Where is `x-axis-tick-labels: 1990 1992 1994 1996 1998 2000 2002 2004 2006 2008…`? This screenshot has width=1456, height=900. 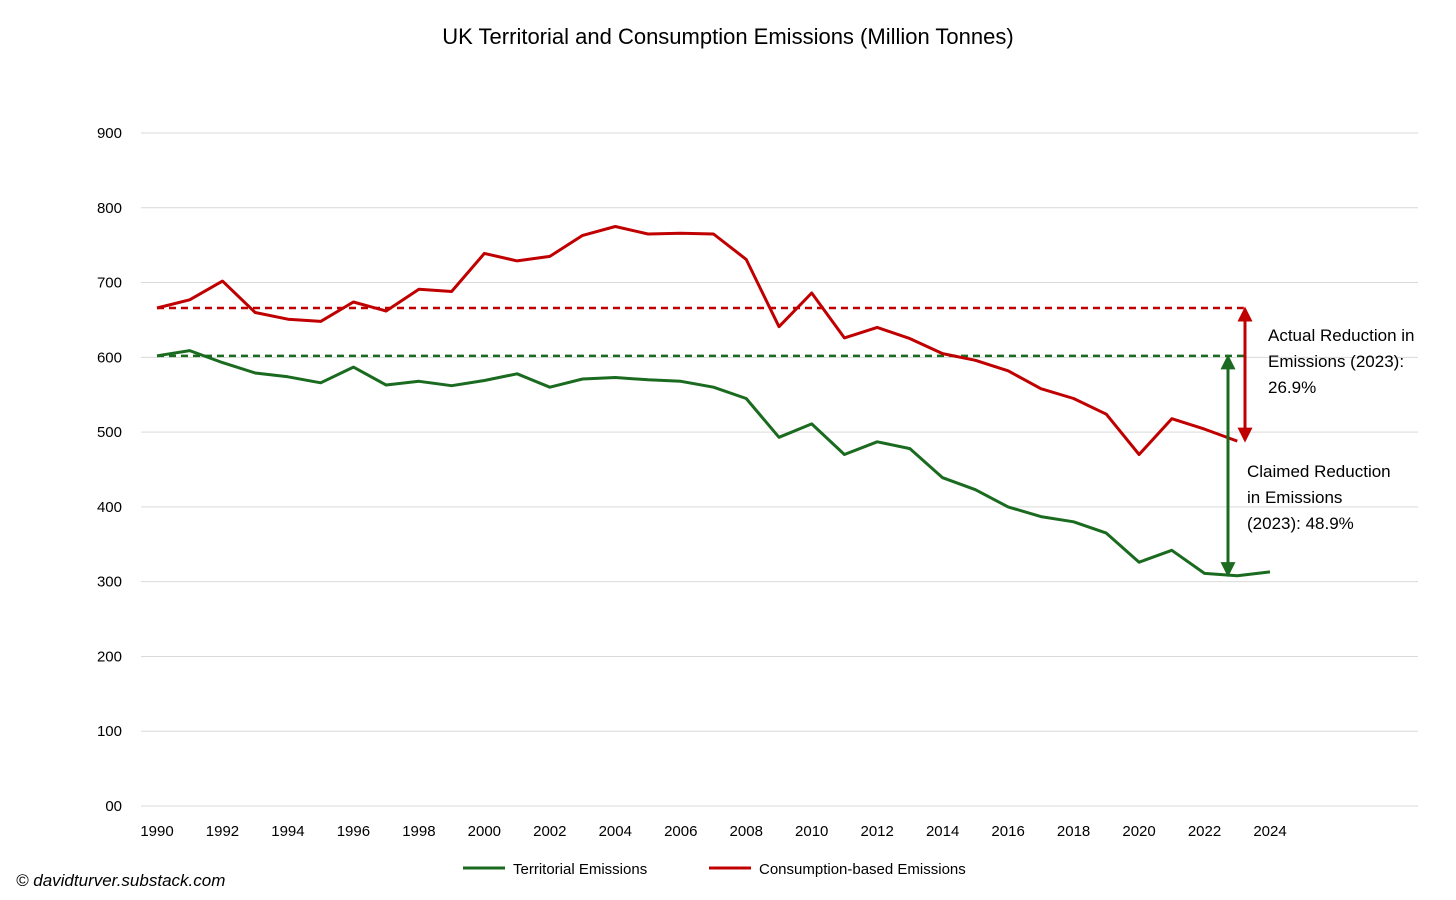 x-axis-tick-labels: 1990 1992 1994 1996 1998 2000 2002 2004 2006 2008… is located at coordinates (713, 831).